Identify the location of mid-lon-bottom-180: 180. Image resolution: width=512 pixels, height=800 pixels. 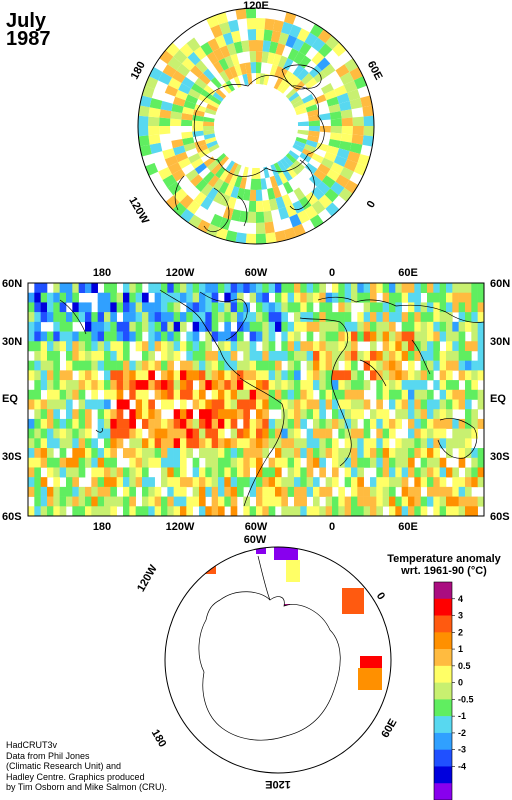
(102, 527).